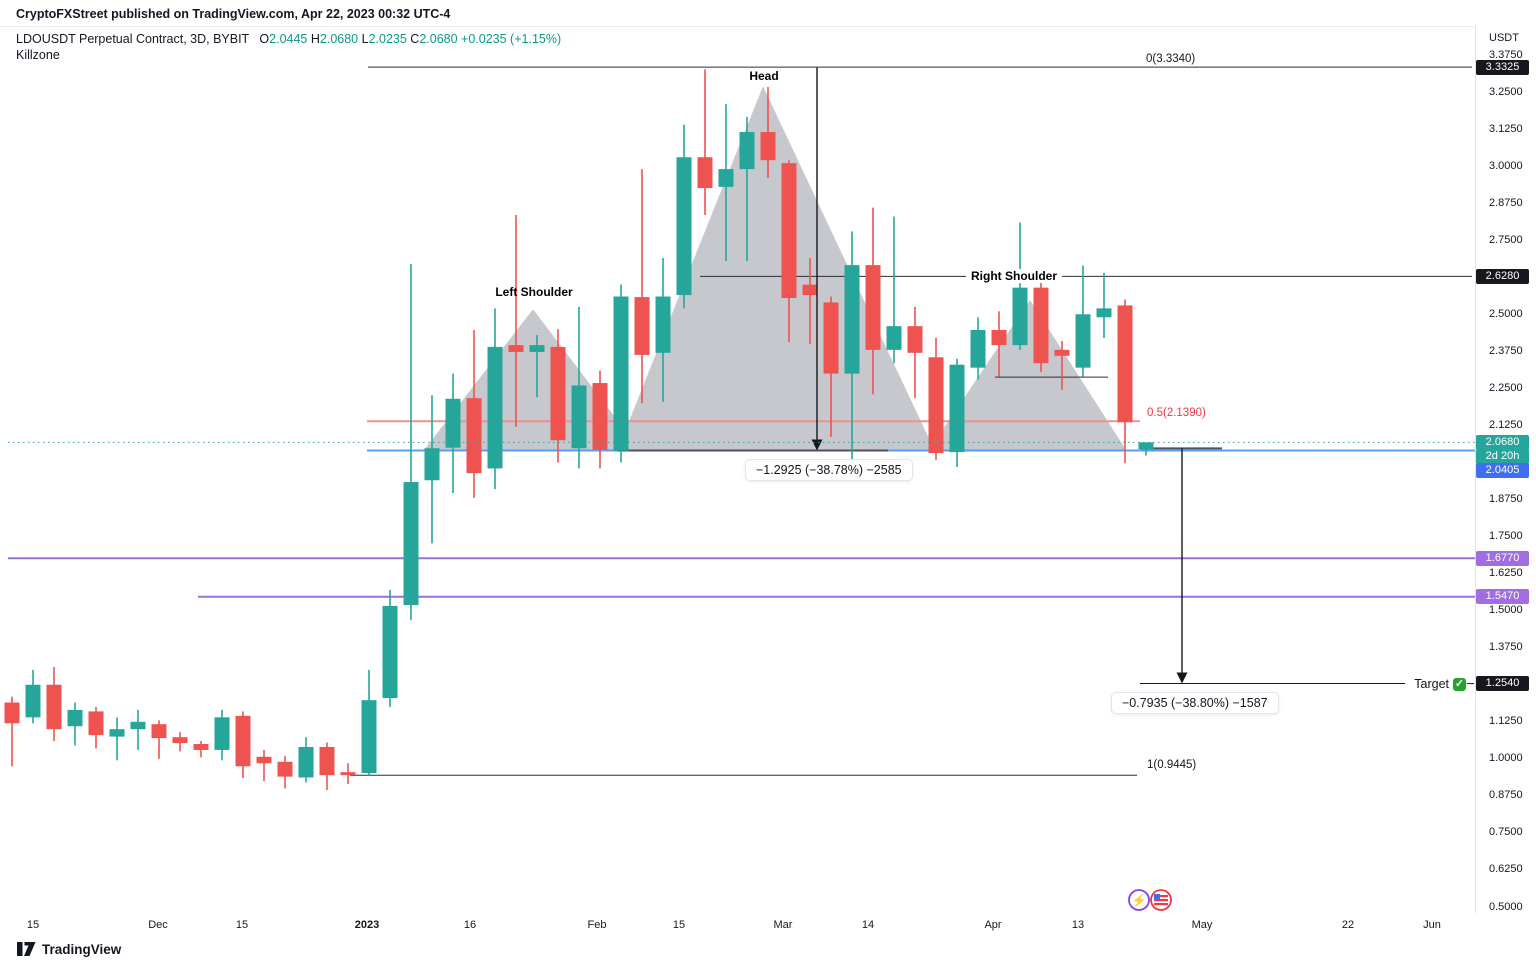 The height and width of the screenshot is (967, 1536). Describe the element at coordinates (1202, 925) in the screenshot. I see `time-tick-May: May` at that location.